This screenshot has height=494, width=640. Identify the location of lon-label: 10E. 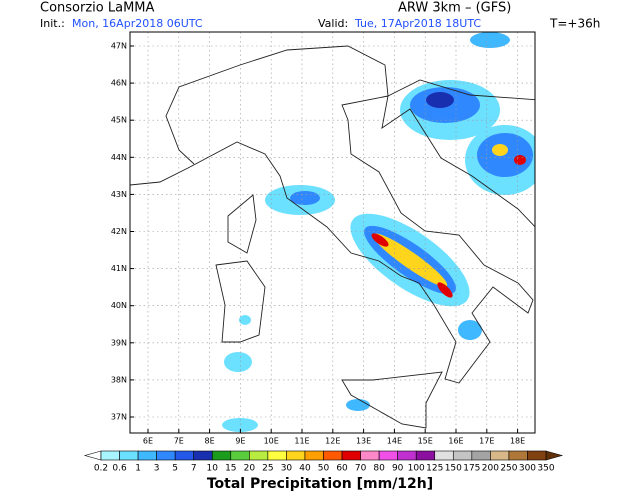
(271, 441).